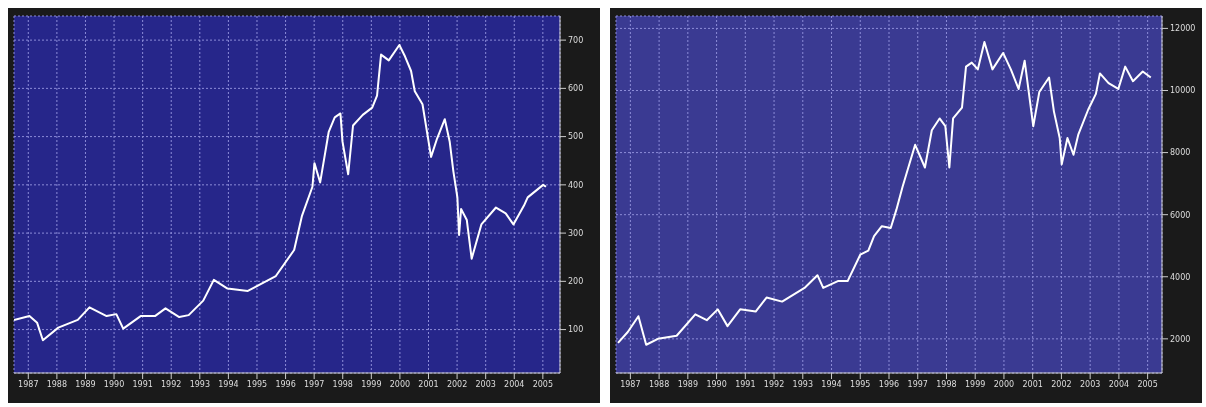 The width and height of the screenshot is (1206, 407). I want to click on y-tick-label: 500, so click(576, 137).